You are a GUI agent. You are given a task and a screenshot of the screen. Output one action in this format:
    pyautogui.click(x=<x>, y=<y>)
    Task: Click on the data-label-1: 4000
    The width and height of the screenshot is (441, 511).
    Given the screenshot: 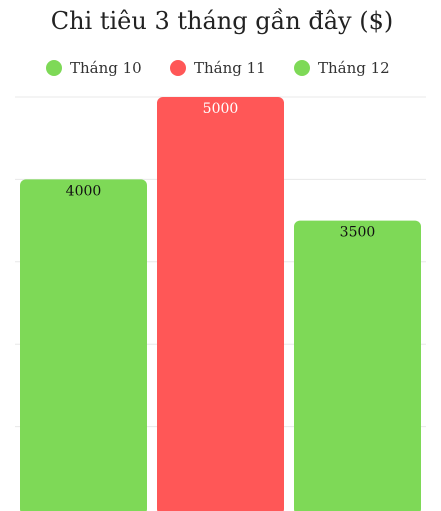 What is the action you would take?
    pyautogui.click(x=84, y=191)
    